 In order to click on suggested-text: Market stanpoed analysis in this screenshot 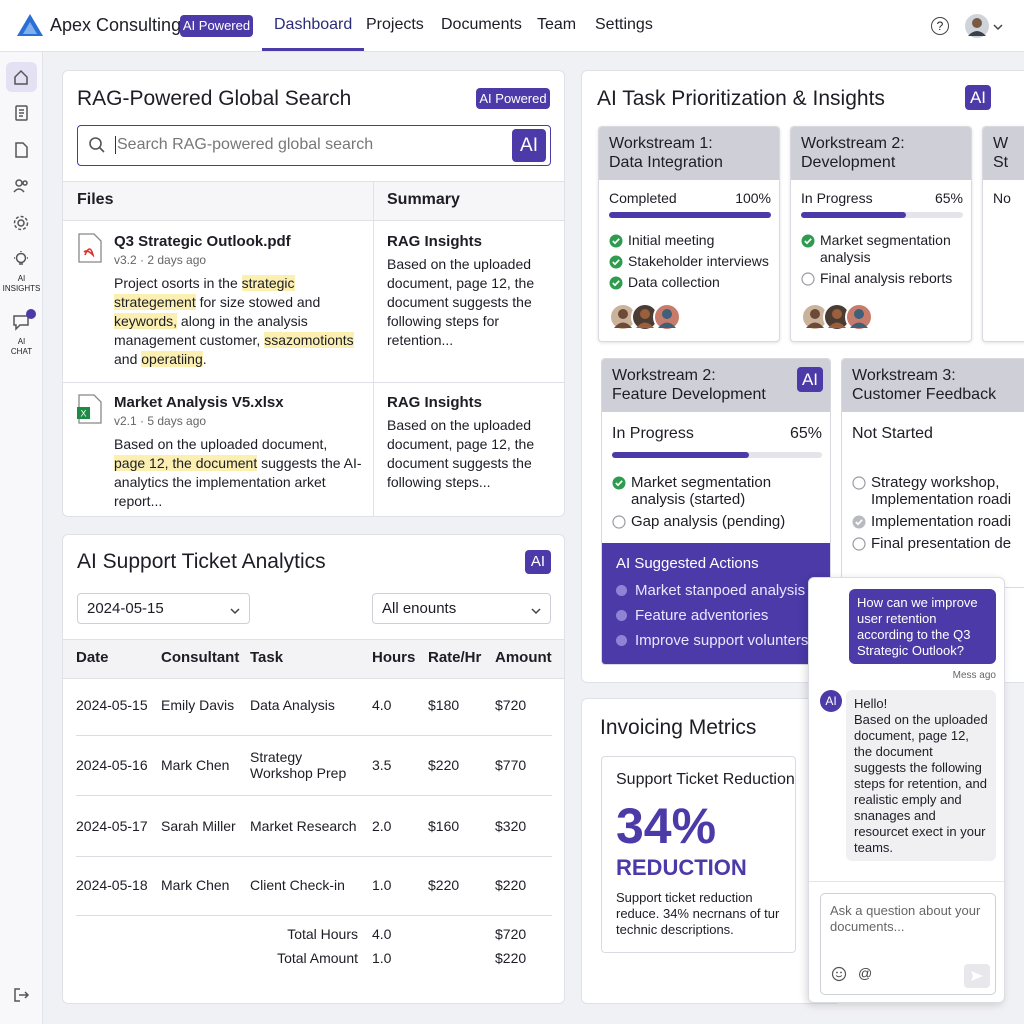, I will do `click(720, 590)`.